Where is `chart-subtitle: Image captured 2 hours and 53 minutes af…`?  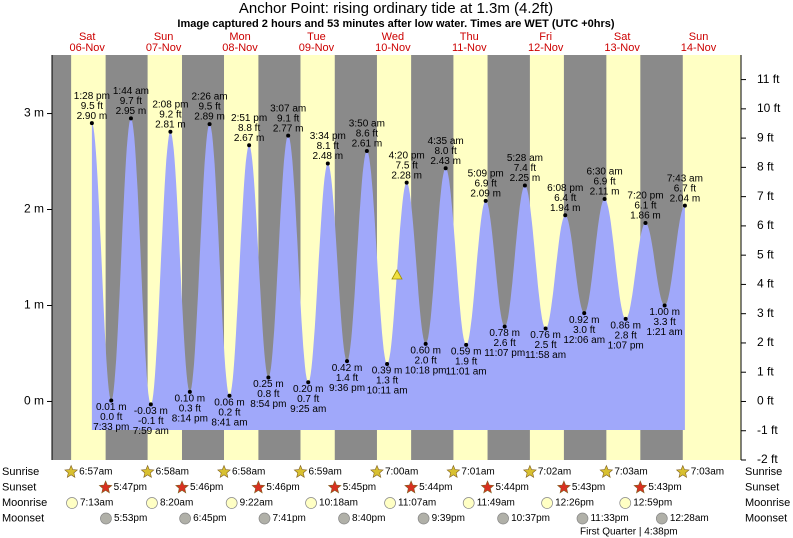
chart-subtitle: Image captured 2 hours and 53 minutes af… is located at coordinates (396, 24).